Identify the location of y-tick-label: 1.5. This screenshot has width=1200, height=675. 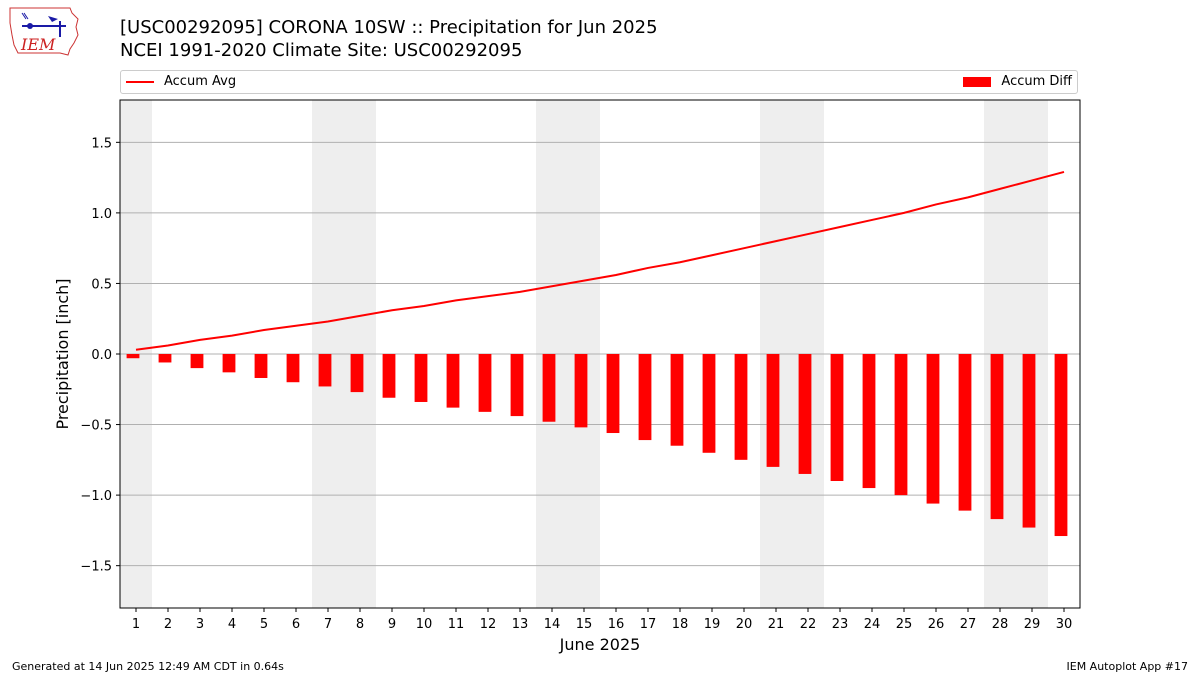
(101, 143).